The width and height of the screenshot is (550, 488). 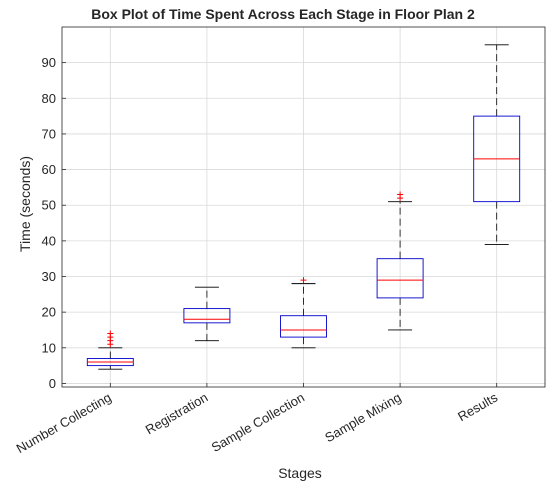 I want to click on x-tick-label: Number Collecting, so click(x=64, y=423).